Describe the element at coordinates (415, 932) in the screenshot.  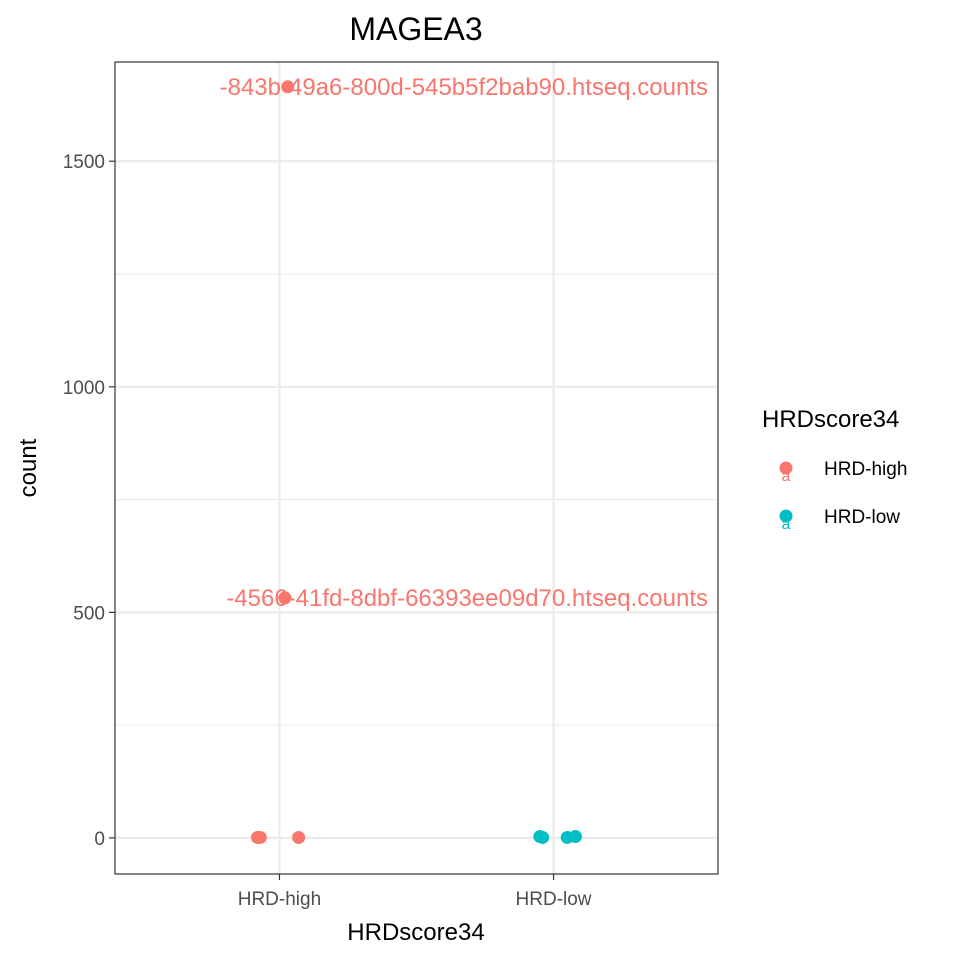
I see `x-axis-title: HRDscore34` at that location.